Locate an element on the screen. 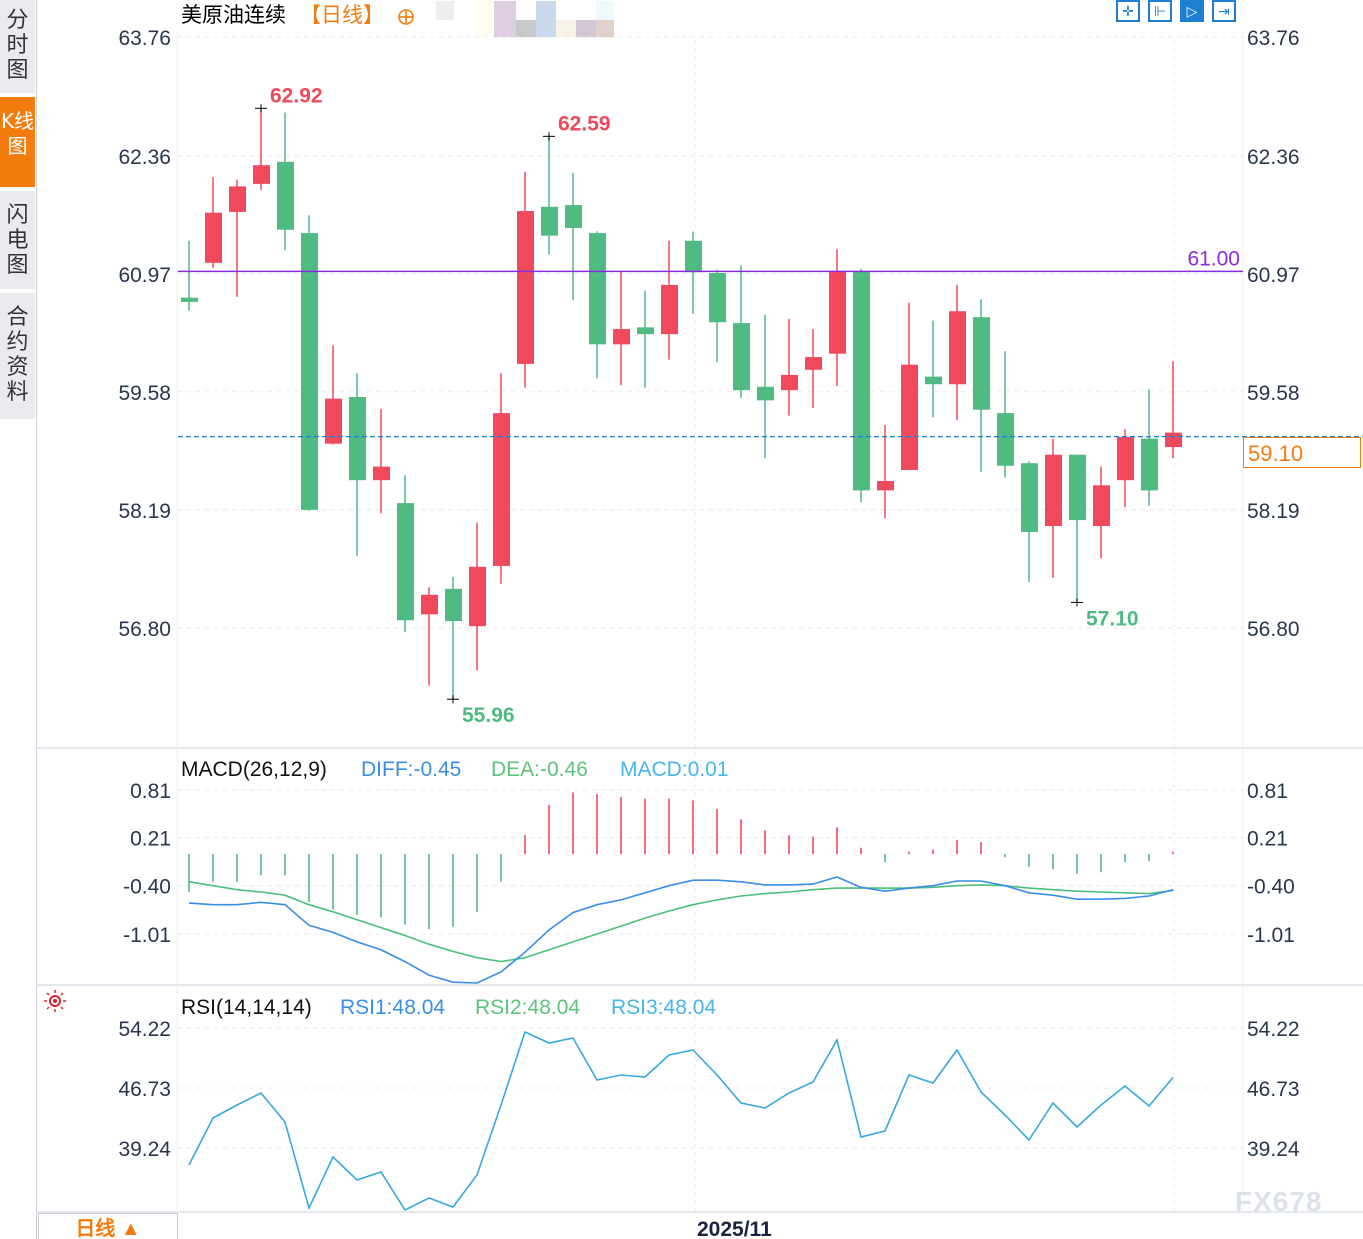 The width and height of the screenshot is (1363, 1239). indicator-settings-icon is located at coordinates (55, 1001).